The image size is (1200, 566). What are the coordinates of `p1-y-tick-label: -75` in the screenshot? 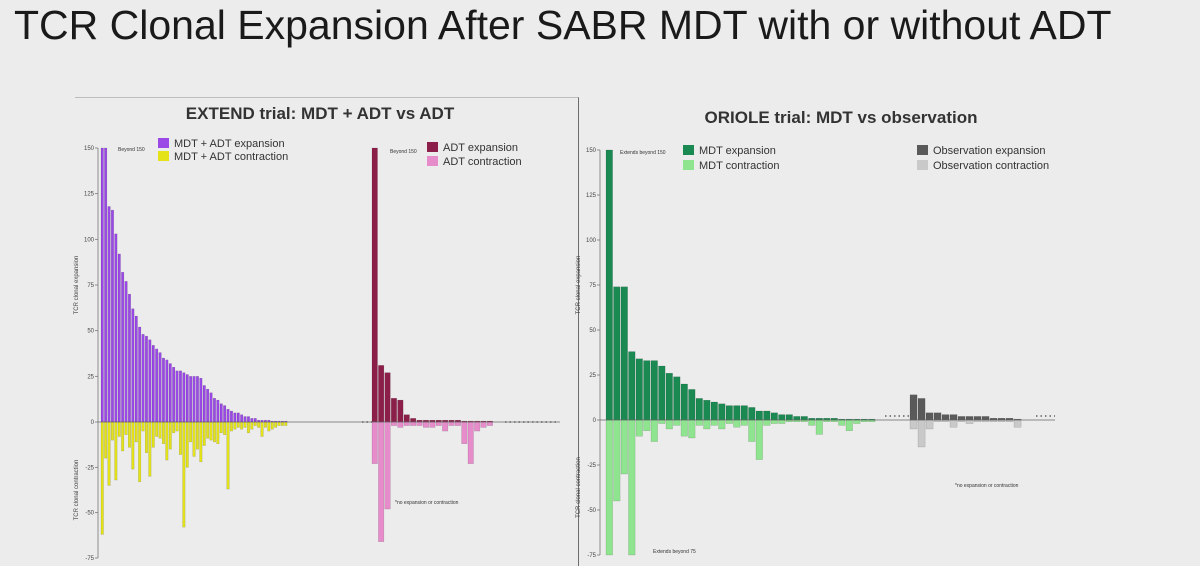 It's located at (89, 559).